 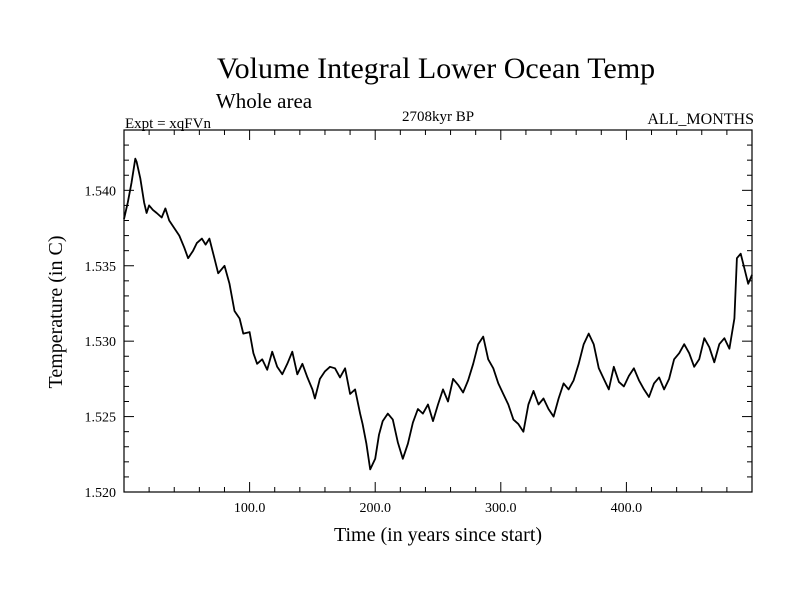 I want to click on y-tick-label: 1.535, so click(x=101, y=267).